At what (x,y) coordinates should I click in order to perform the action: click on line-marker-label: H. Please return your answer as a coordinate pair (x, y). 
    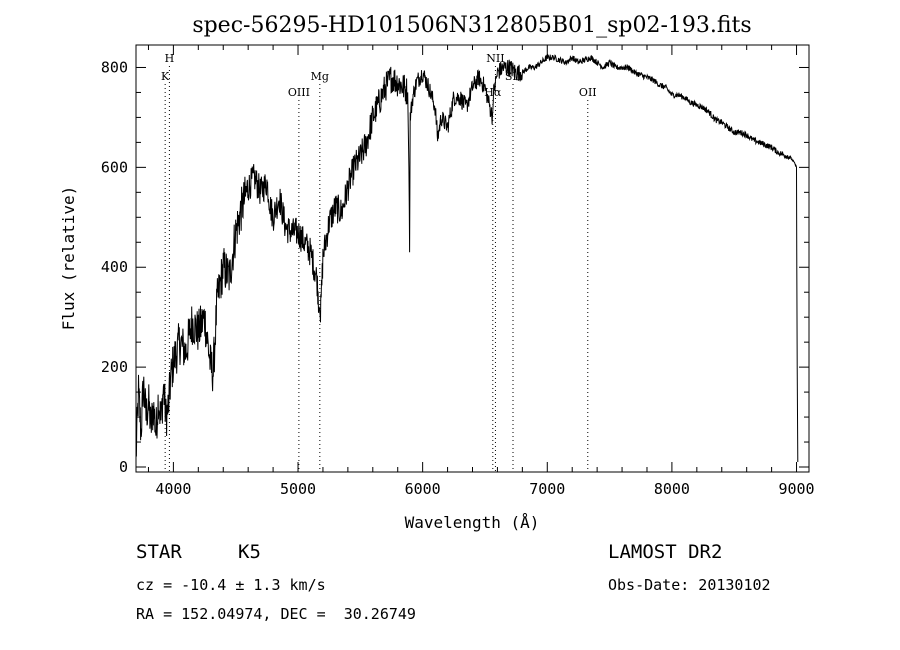
    Looking at the image, I should click on (170, 58).